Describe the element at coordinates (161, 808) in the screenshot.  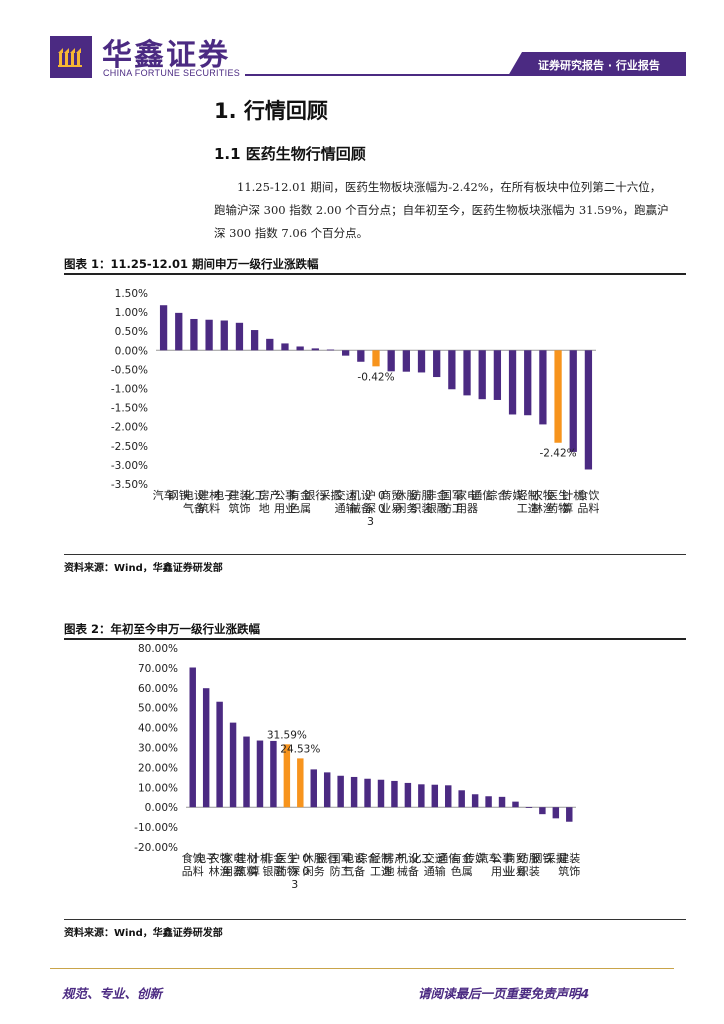
I see `y-tick-label: 0.00%` at that location.